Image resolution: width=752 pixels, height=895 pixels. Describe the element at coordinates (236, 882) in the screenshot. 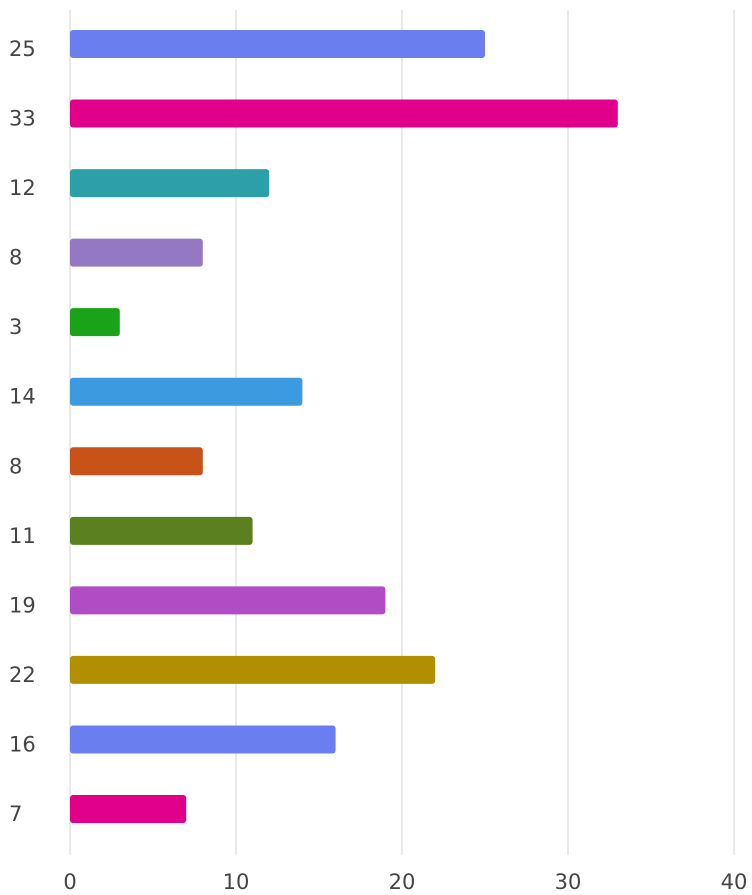

I see `x-tick-label: 10` at that location.